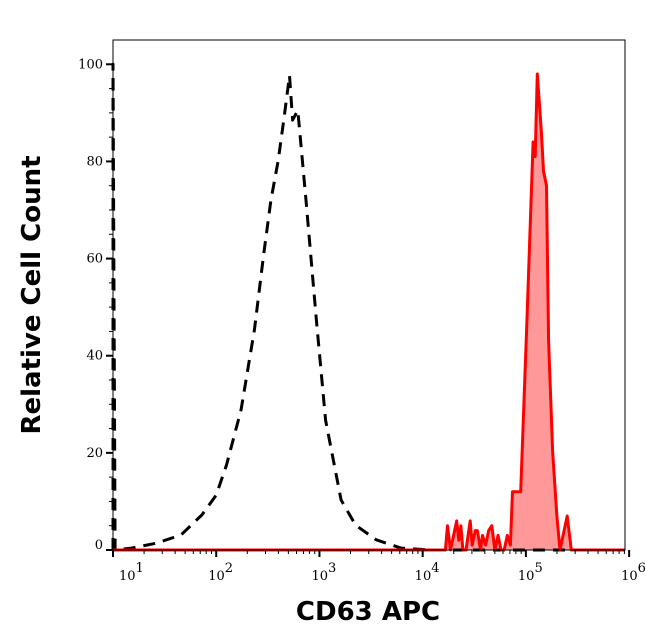 This screenshot has height=641, width=646. Describe the element at coordinates (99, 545) in the screenshot. I see `y-tick-label: 0` at that location.